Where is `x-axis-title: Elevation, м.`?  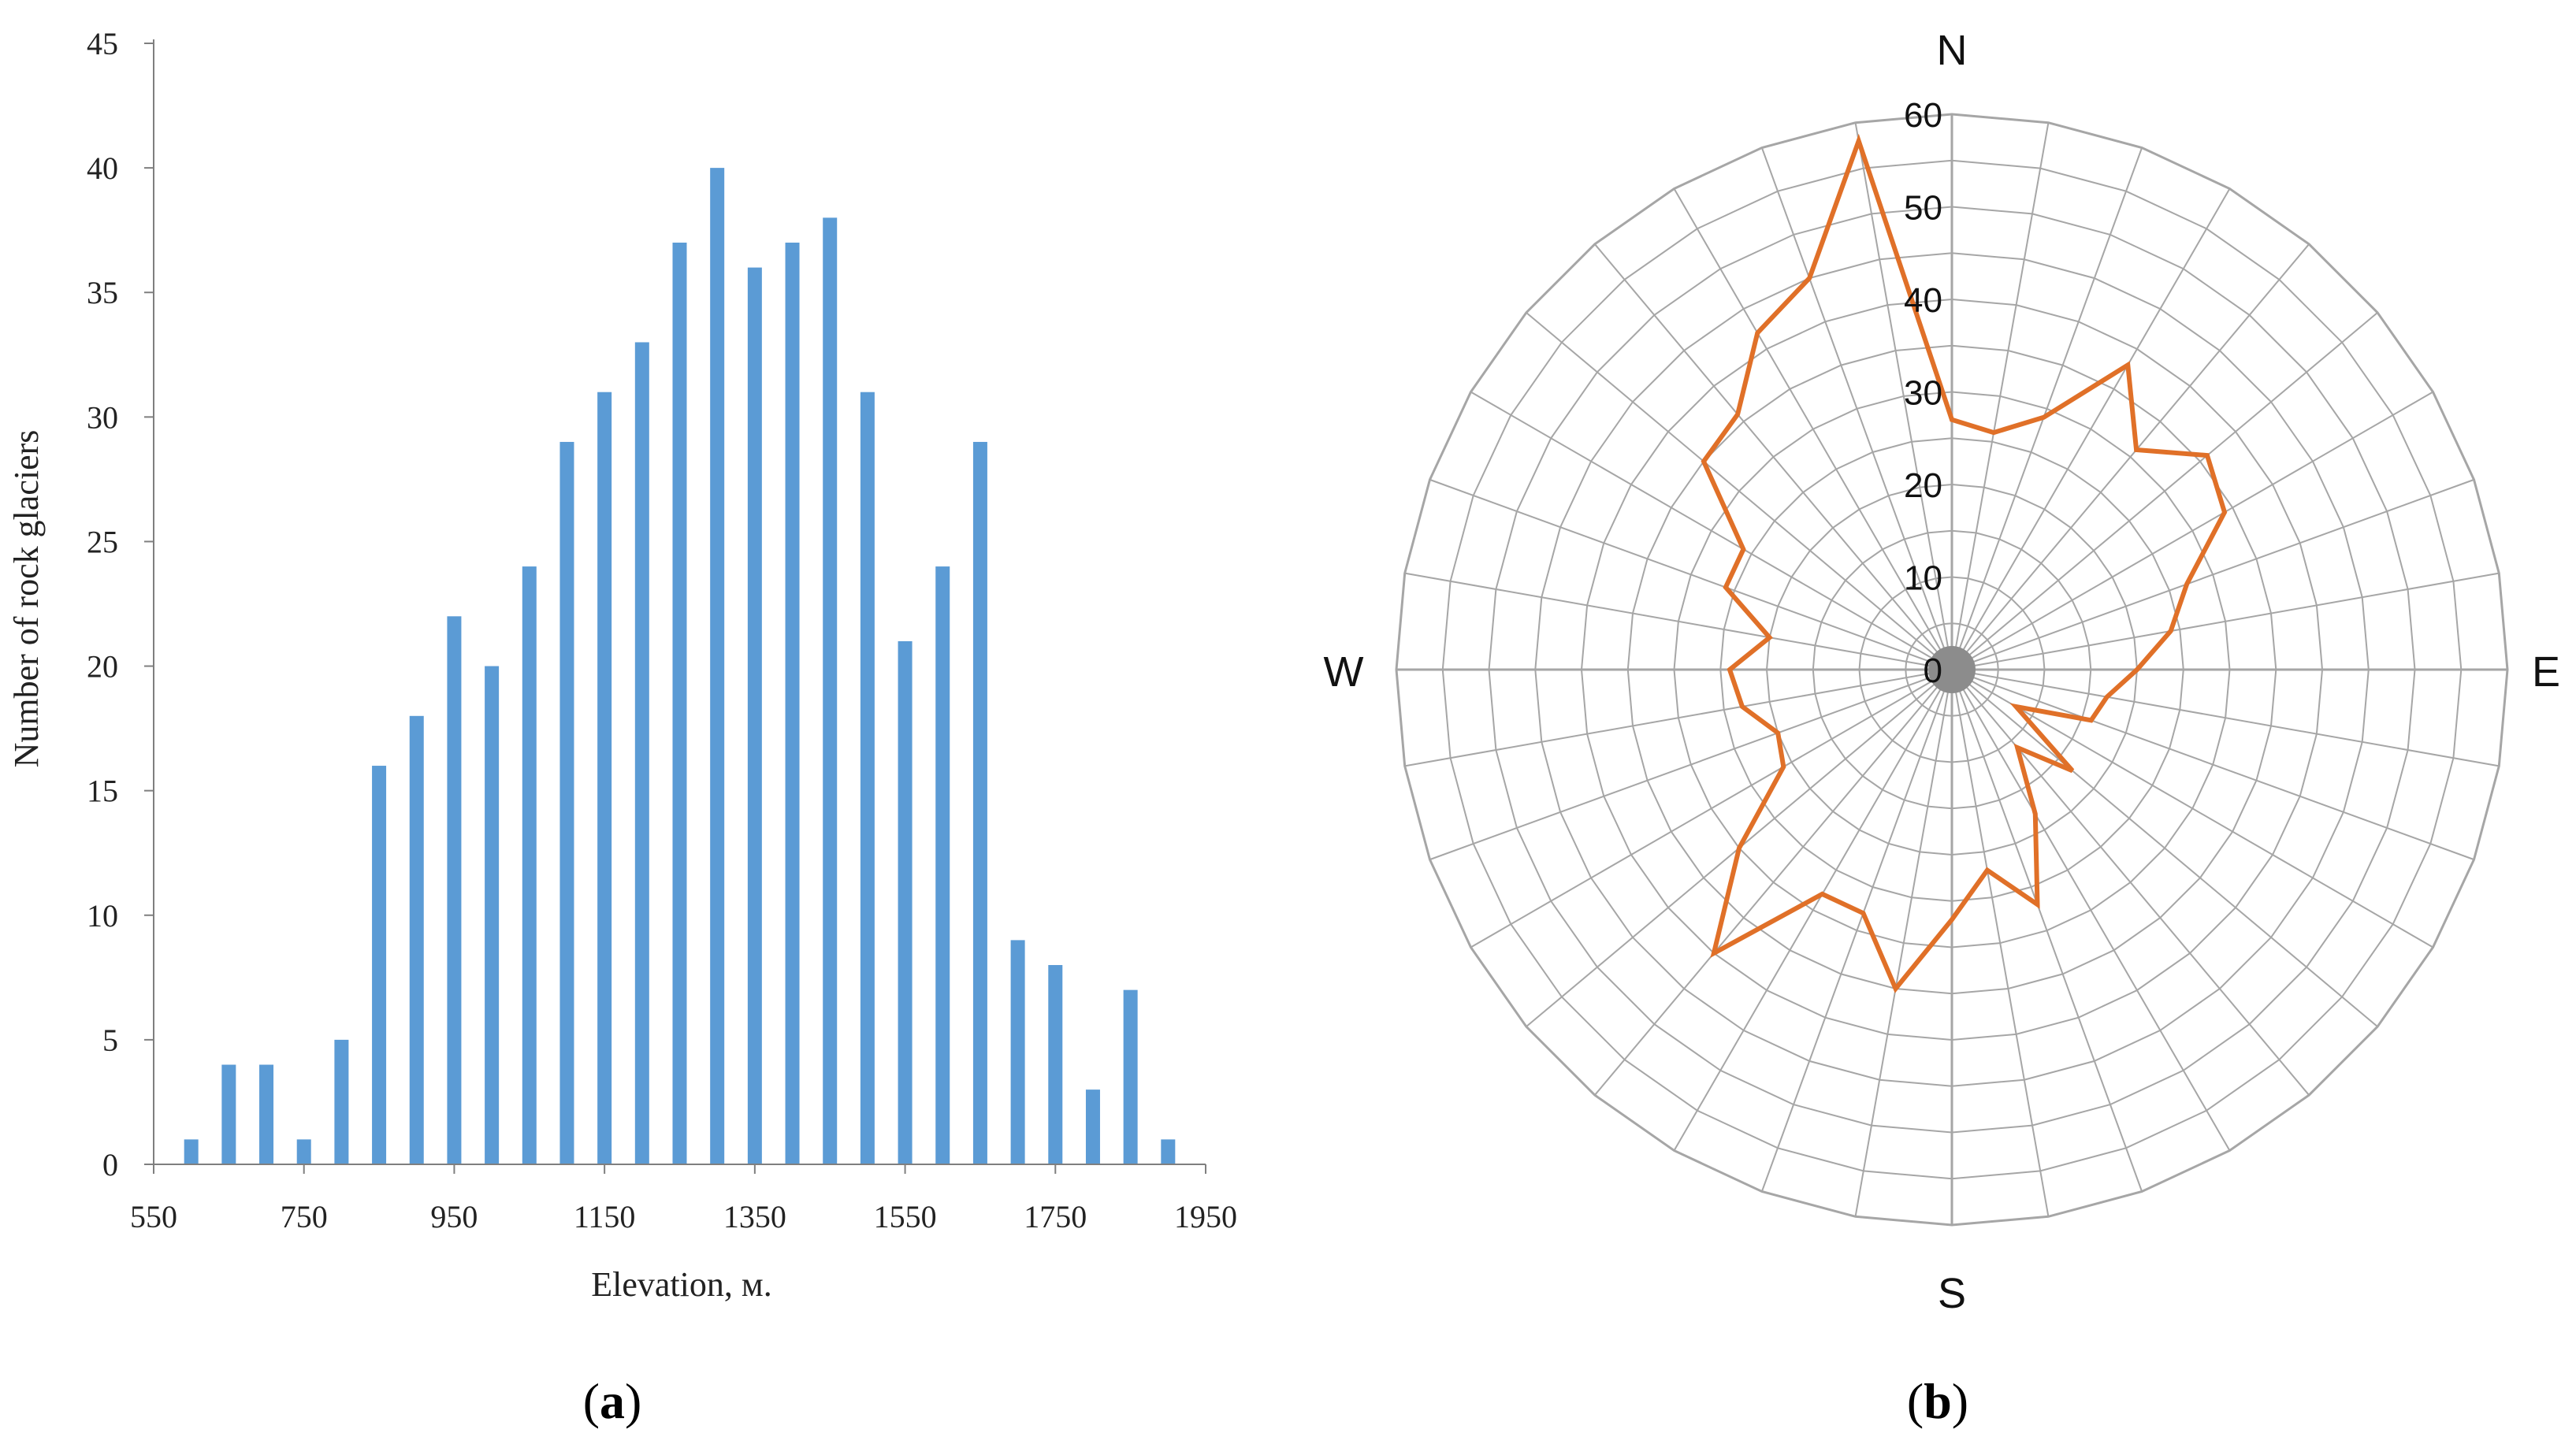 x-axis-title: Elevation, м. is located at coordinates (681, 1284).